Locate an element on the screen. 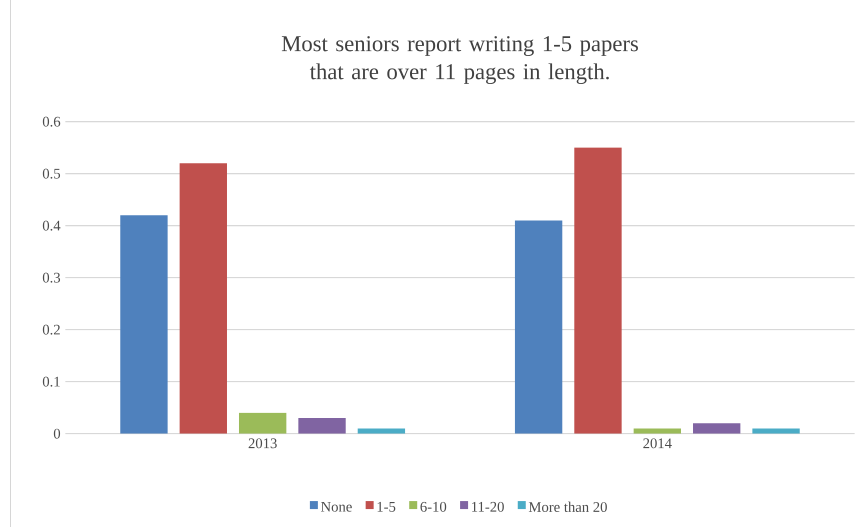 Image resolution: width=865 pixels, height=527 pixels. y-tick-label: 0.5 is located at coordinates (51, 173).